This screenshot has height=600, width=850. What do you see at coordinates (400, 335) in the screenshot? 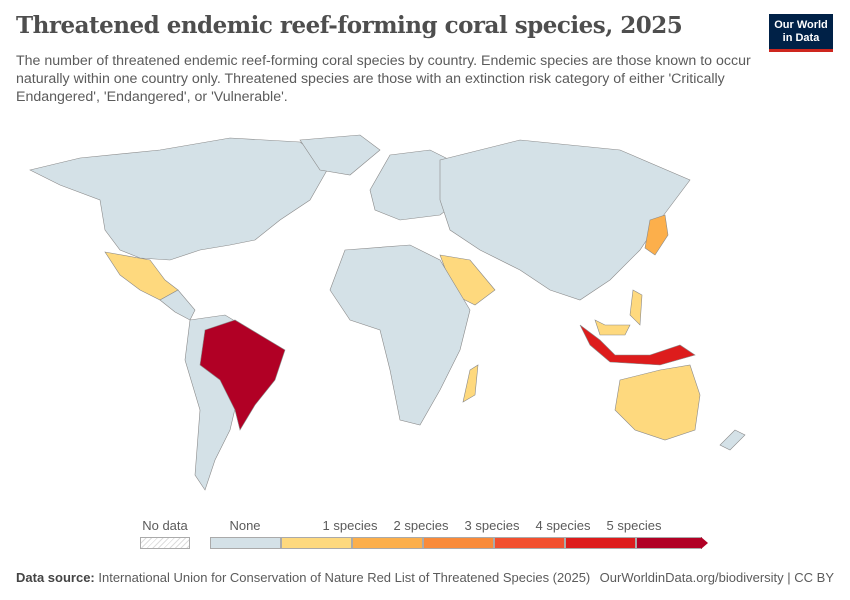
I see `africa` at bounding box center [400, 335].